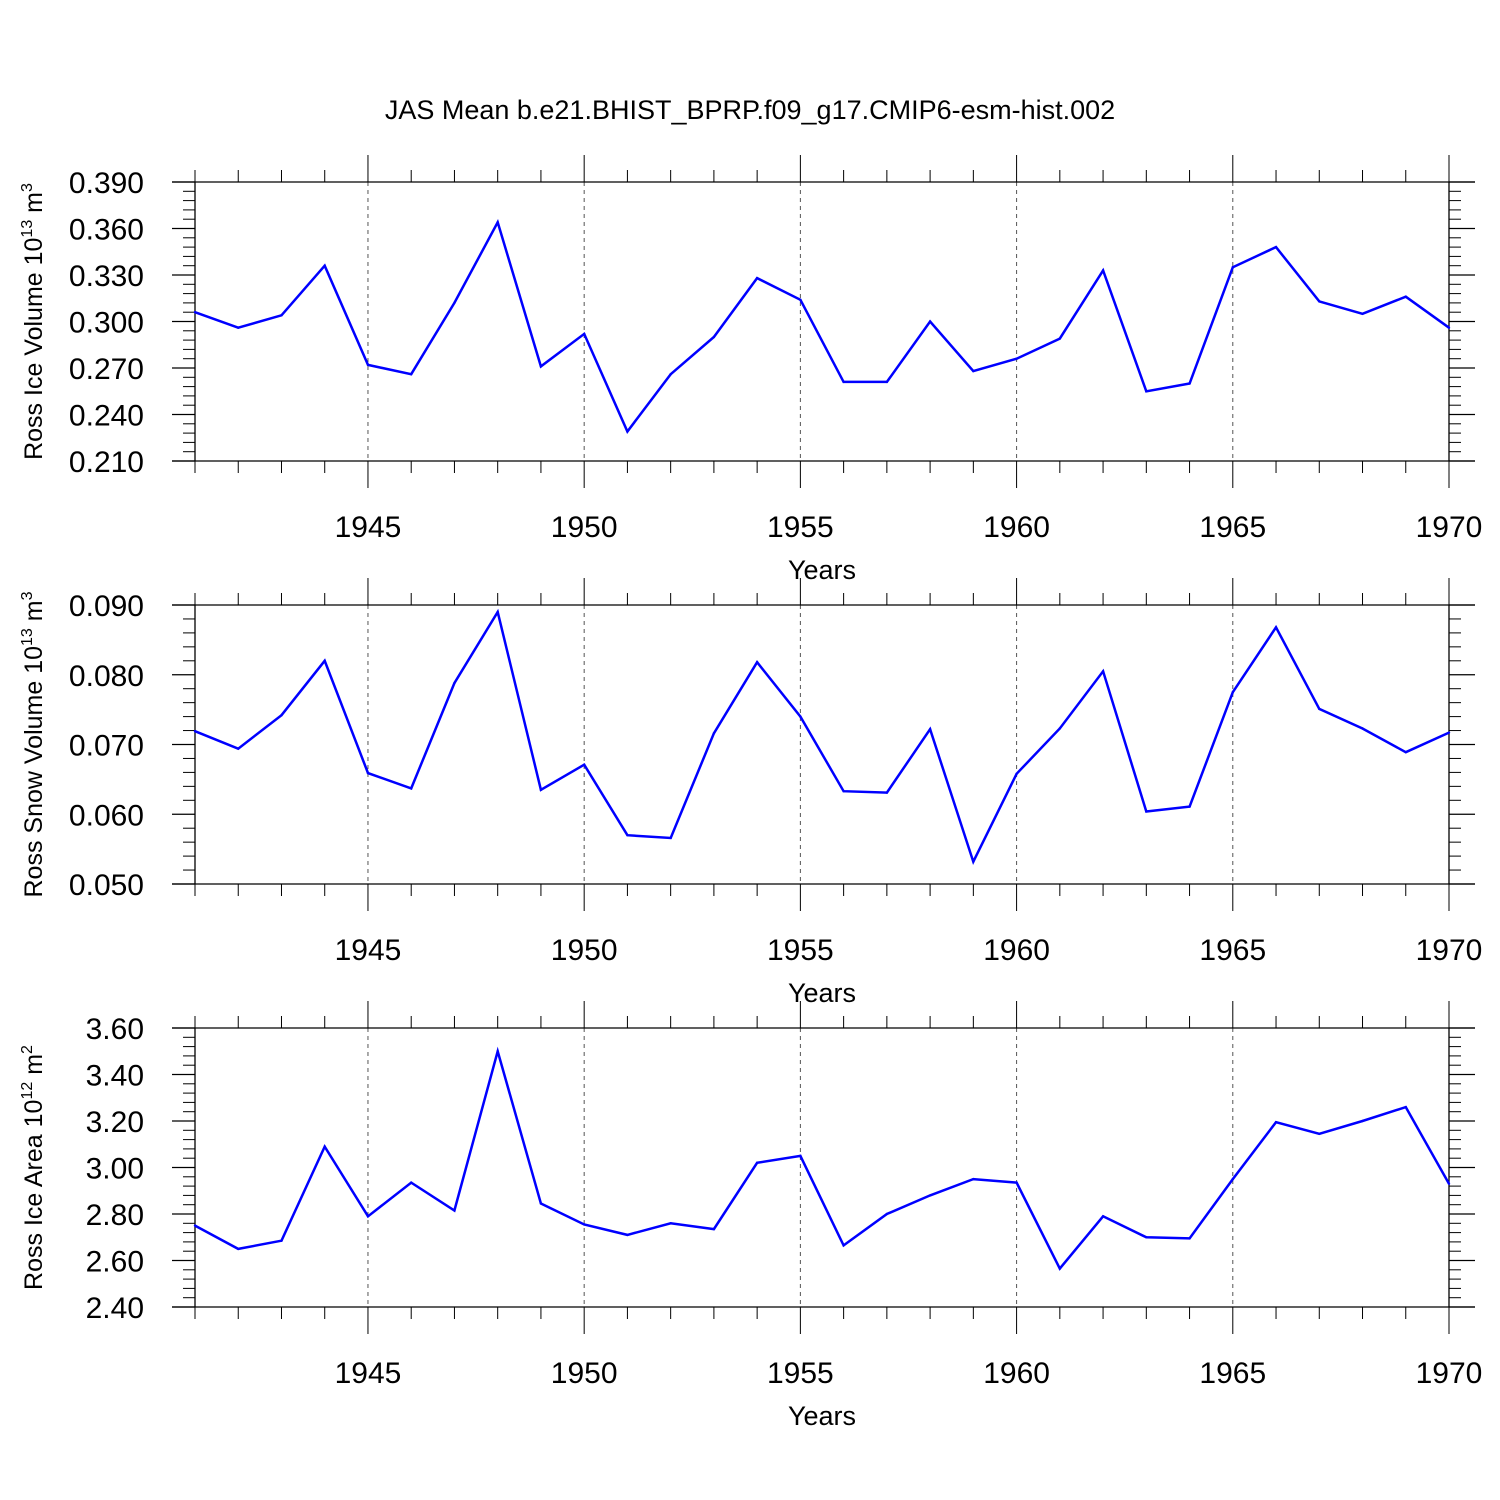 This screenshot has width=1500, height=1500. What do you see at coordinates (106, 230) in the screenshot?
I see `y-tick-label: 0.360` at bounding box center [106, 230].